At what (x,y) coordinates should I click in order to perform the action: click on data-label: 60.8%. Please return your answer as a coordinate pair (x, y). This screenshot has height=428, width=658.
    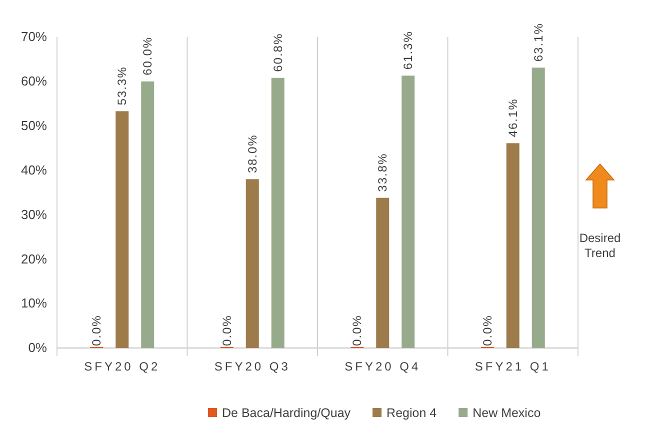
    Looking at the image, I should click on (277, 52).